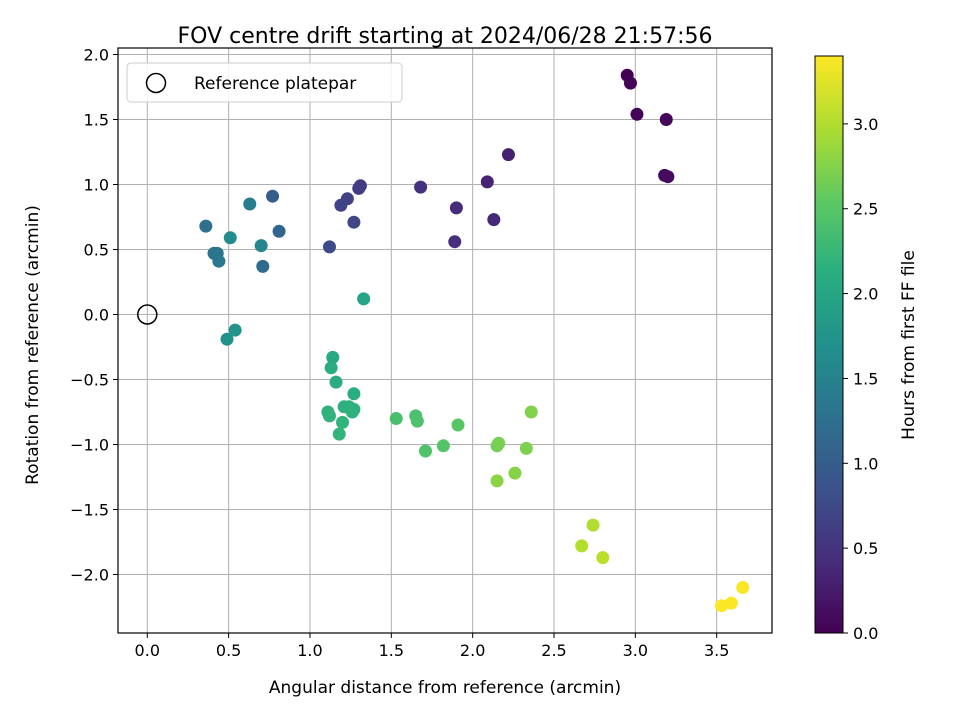 The width and height of the screenshot is (960, 720). I want to click on reference-marker, so click(147, 314).